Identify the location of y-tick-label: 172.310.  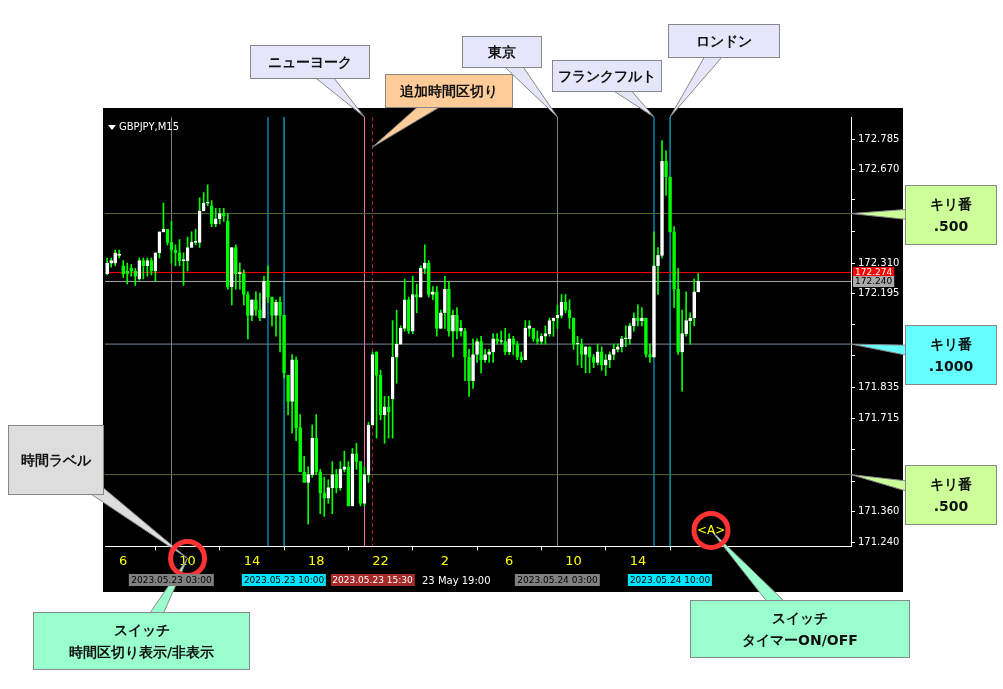
(879, 262).